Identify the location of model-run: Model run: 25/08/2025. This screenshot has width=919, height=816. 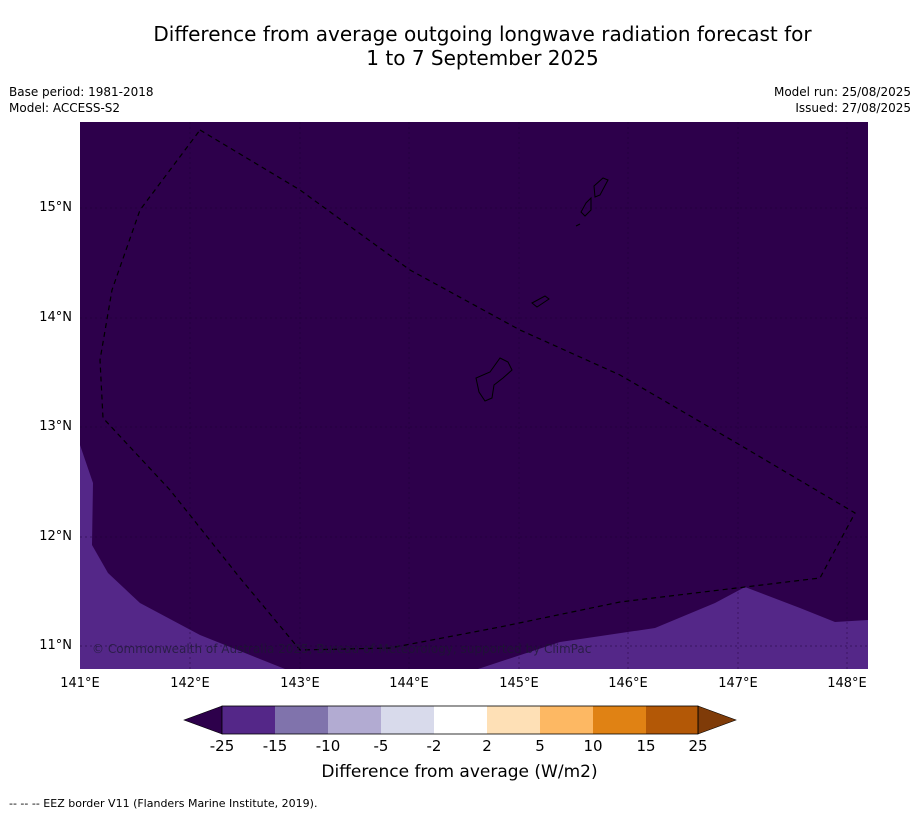
(842, 92).